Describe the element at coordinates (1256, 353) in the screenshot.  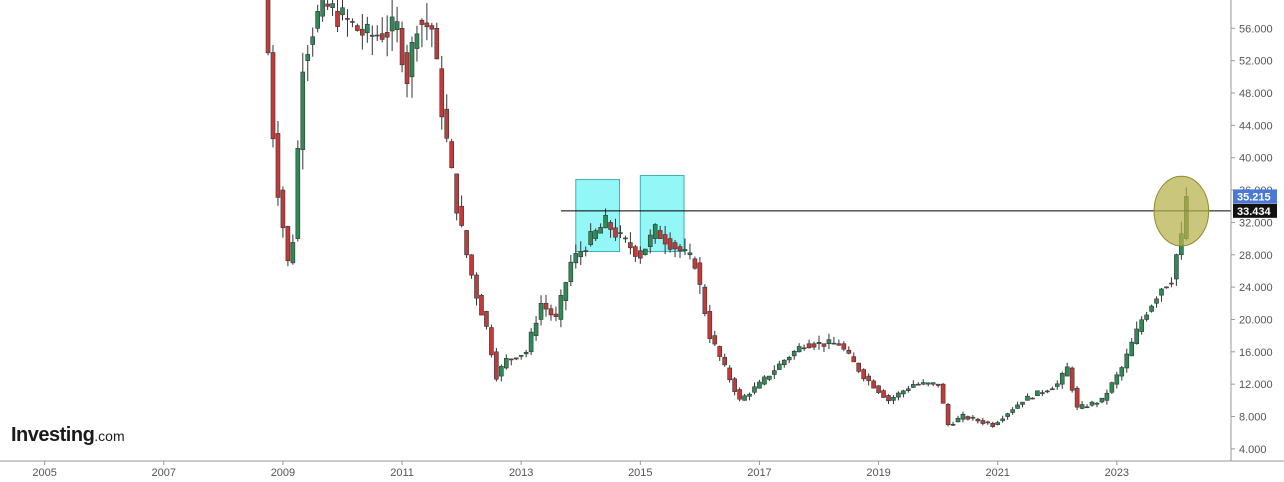
I see `y-tick-label: 16.000` at that location.